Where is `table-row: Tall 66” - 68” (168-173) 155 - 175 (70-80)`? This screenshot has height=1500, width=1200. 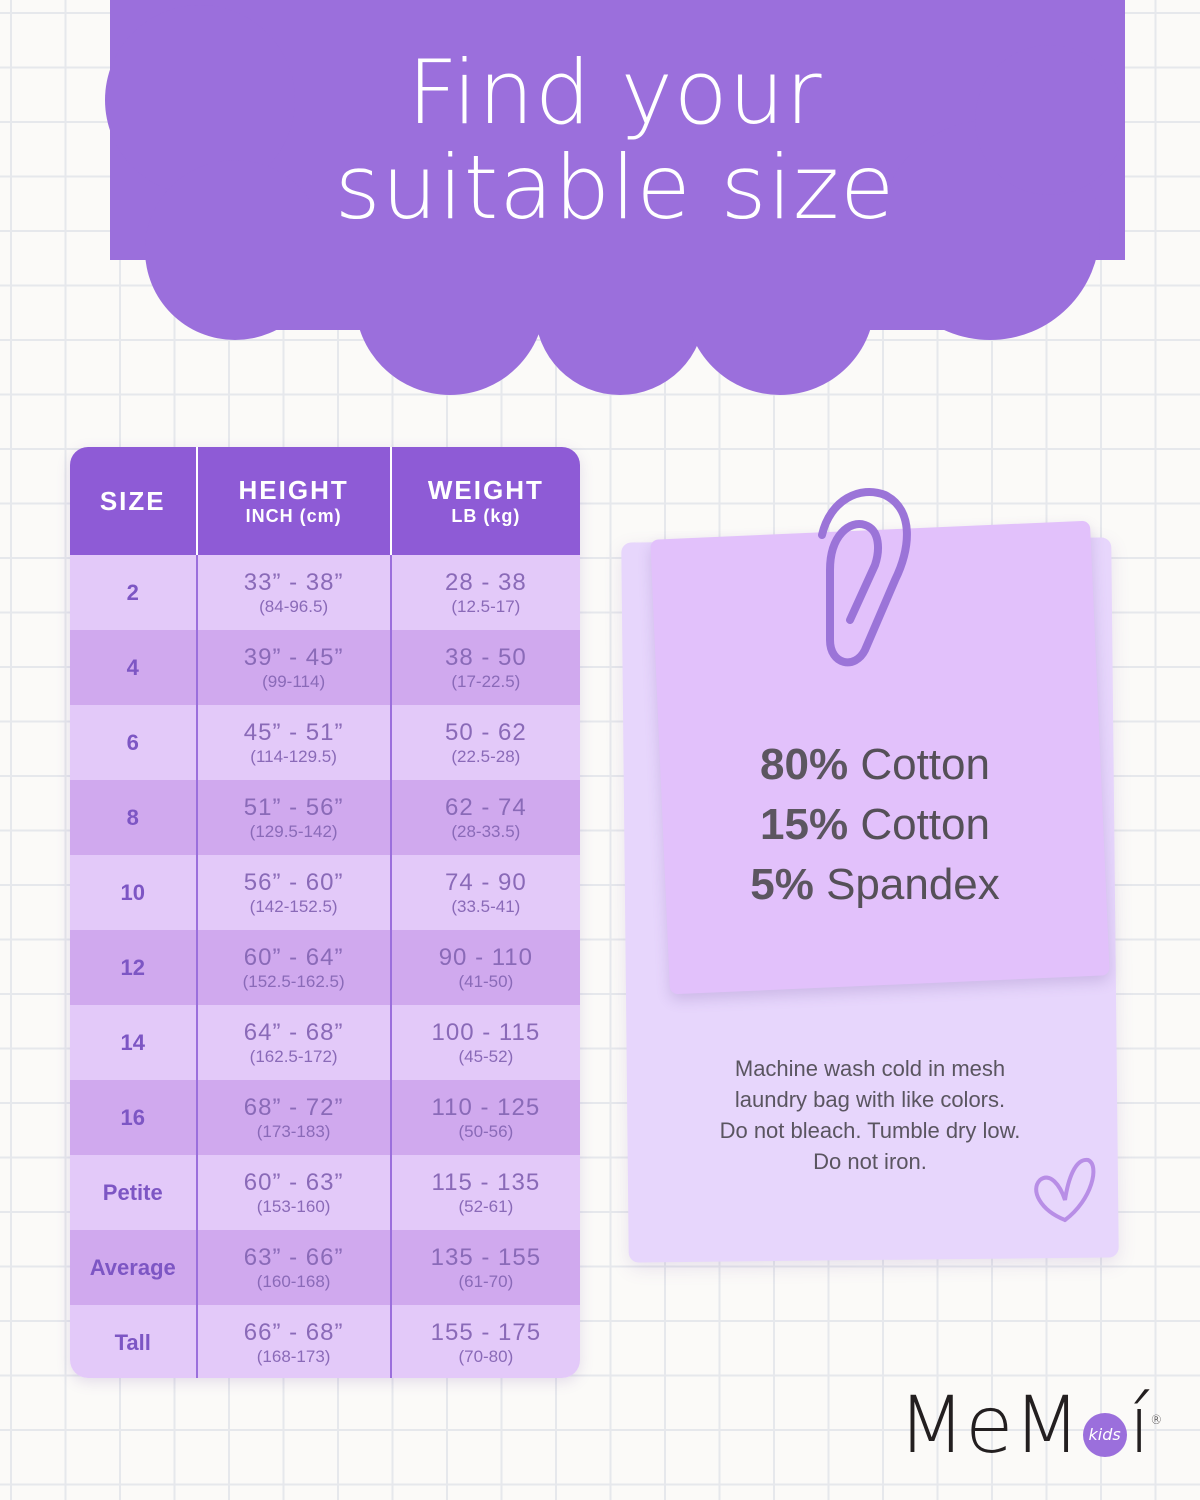
table-row: Tall 66” - 68” (168-173) 155 - 175 (70-80) is located at coordinates (325, 1341).